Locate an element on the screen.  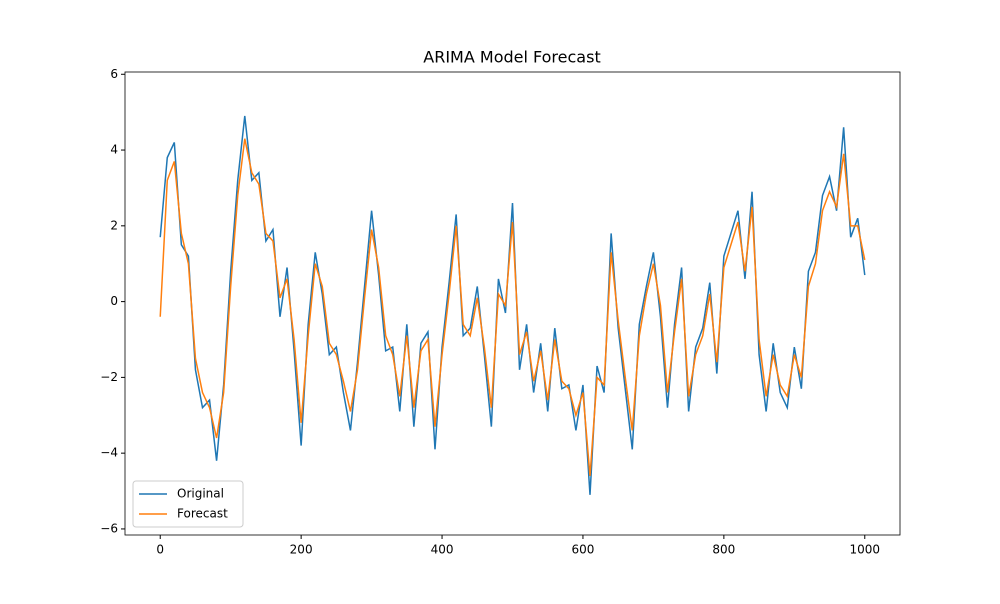
y-tick-label: 2 is located at coordinates (114, 225).